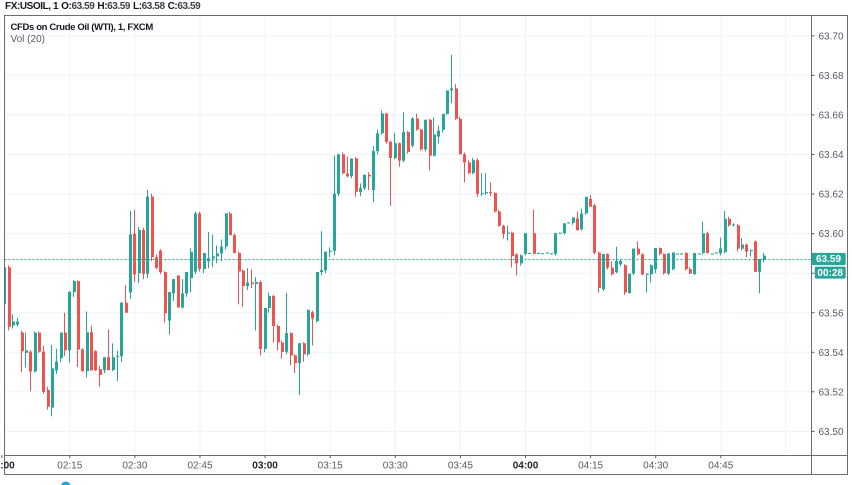 Image resolution: width=852 pixels, height=485 pixels. Describe the element at coordinates (831, 76) in the screenshot. I see `svg-text: 63.68` at that location.